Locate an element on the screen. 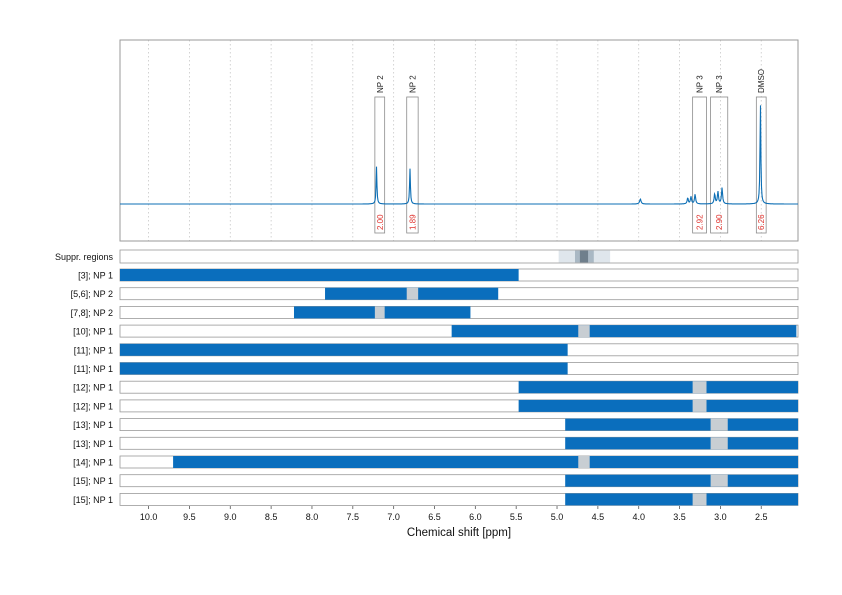  condition-row: [3]; NP 1 is located at coordinates (438, 275).